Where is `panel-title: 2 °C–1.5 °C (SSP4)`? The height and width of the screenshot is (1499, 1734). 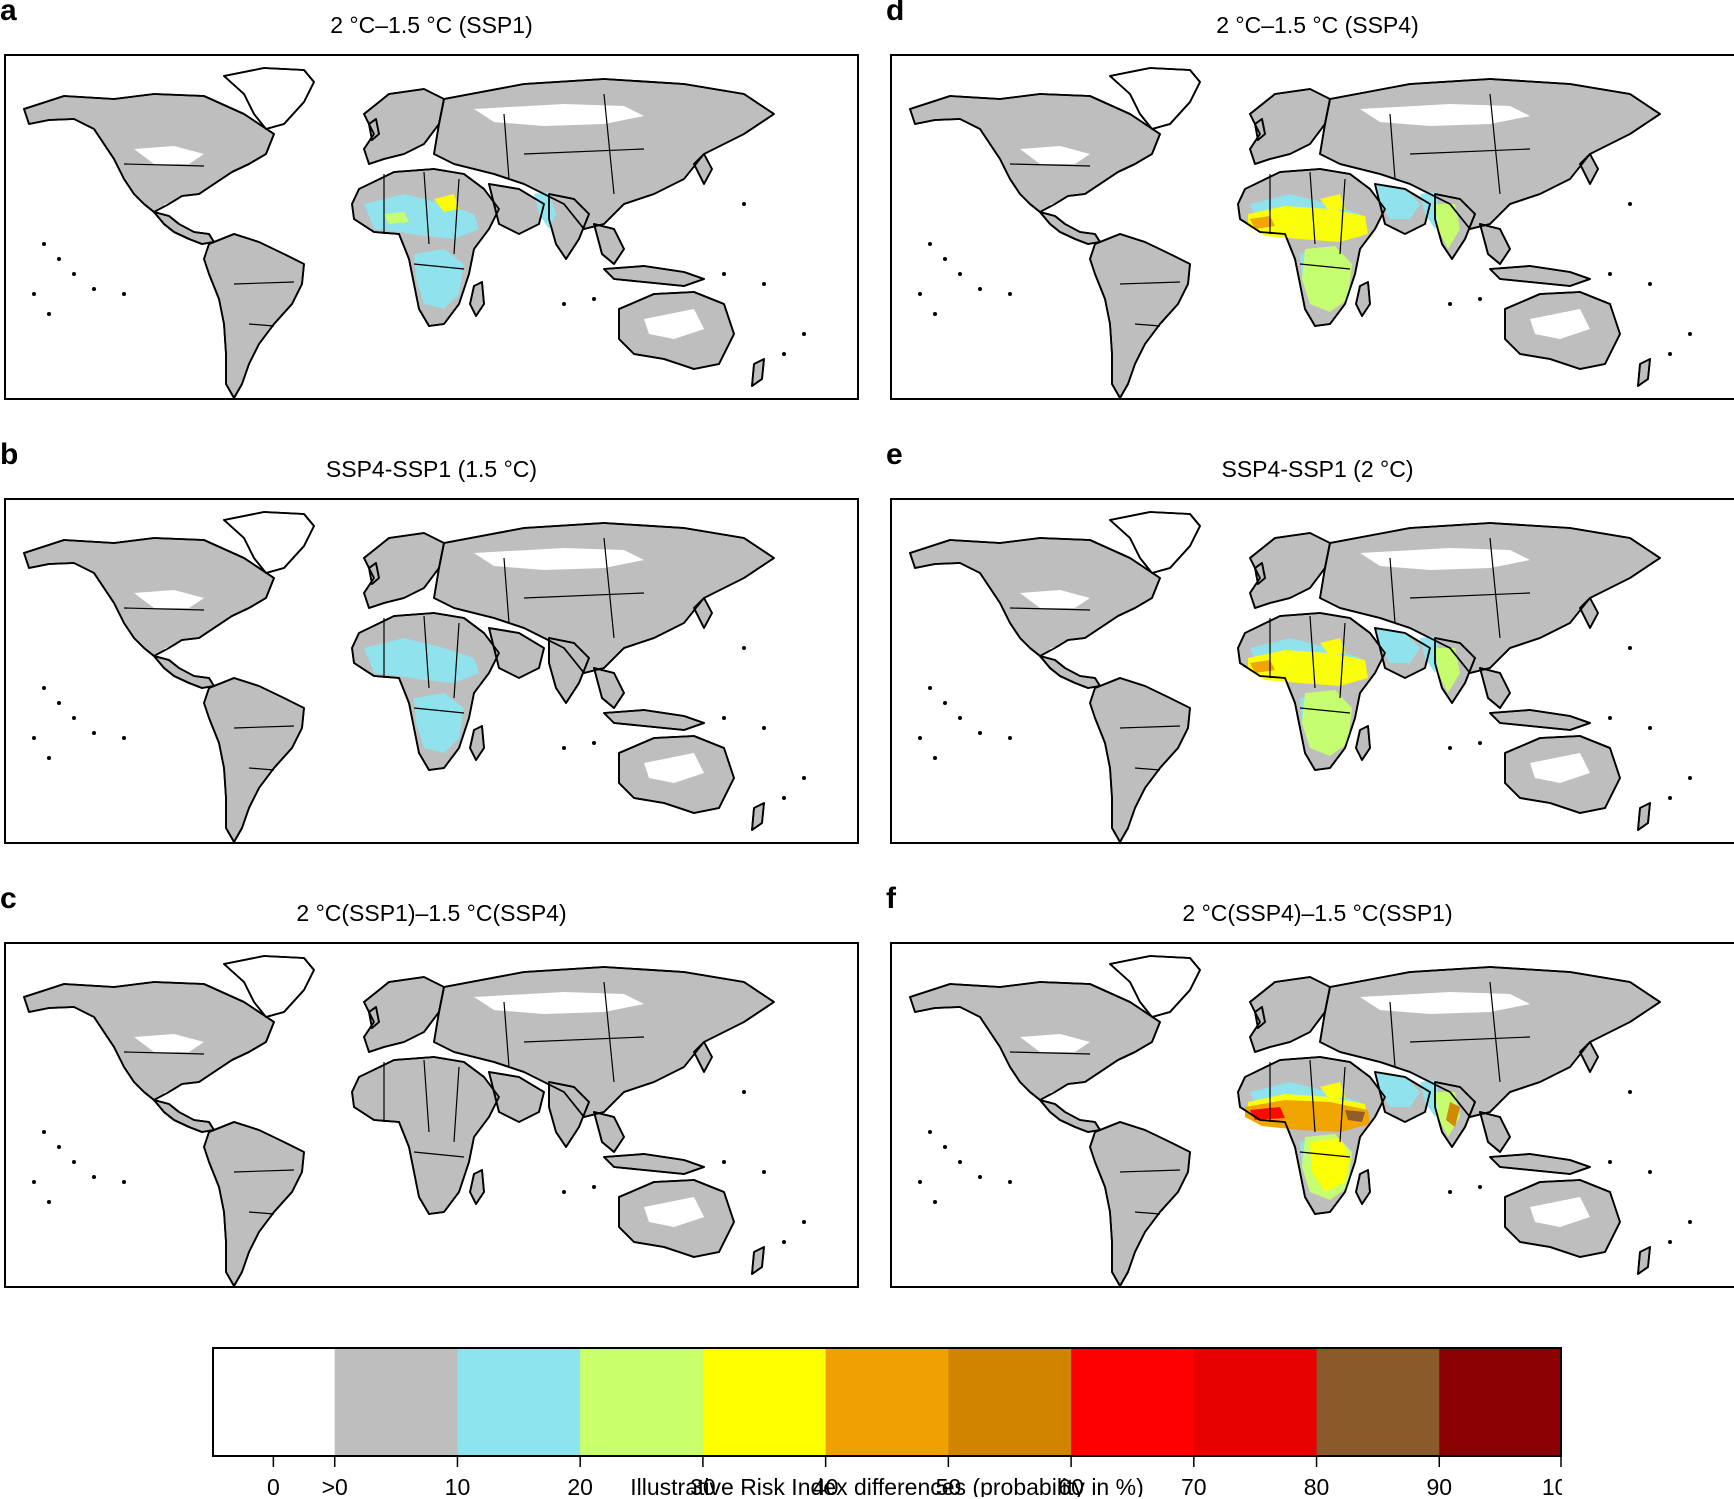 panel-title: 2 °C–1.5 °C (SSP4) is located at coordinates (1317, 25).